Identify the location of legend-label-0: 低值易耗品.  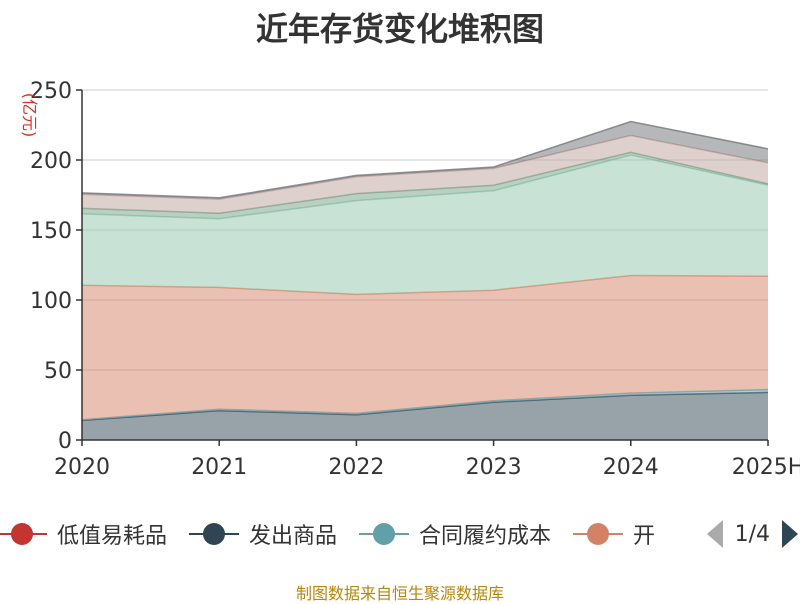
(112, 536).